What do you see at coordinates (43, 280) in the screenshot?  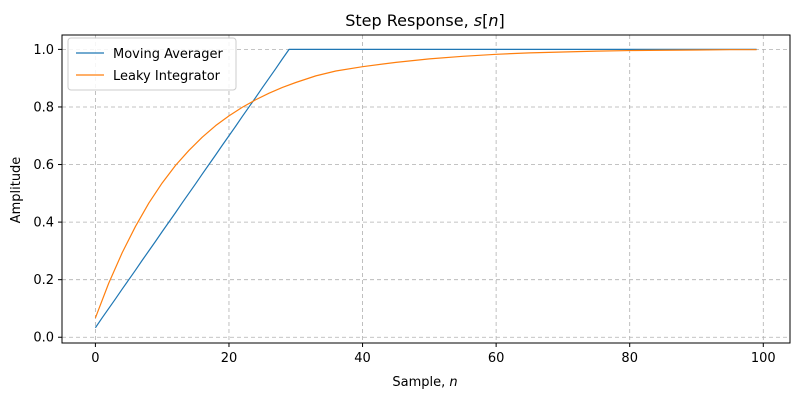 I see `y-tick-label: 0.2` at bounding box center [43, 280].